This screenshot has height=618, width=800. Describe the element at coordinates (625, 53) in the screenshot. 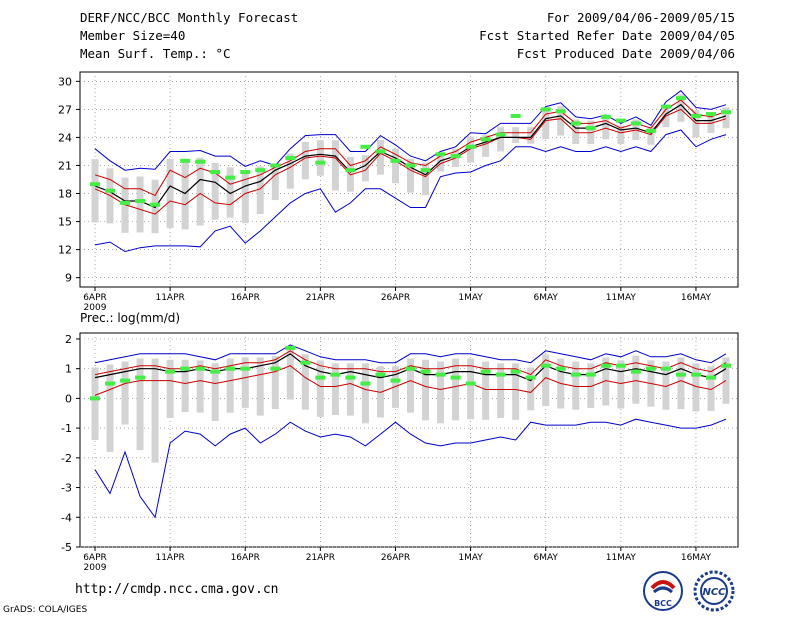

I see `forecast-produced: Fcst Produced Date 2009/04/06` at that location.